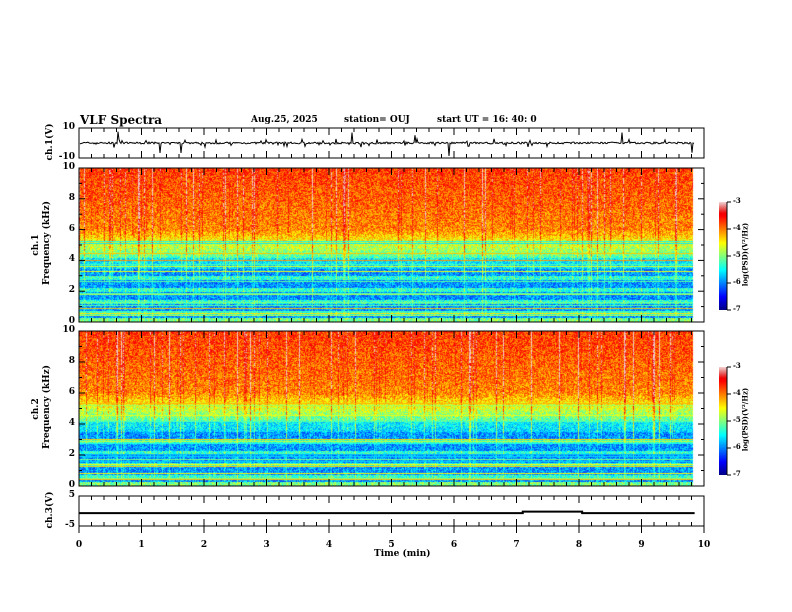  I want to click on figure-title: VLF Spectra, so click(121, 120).